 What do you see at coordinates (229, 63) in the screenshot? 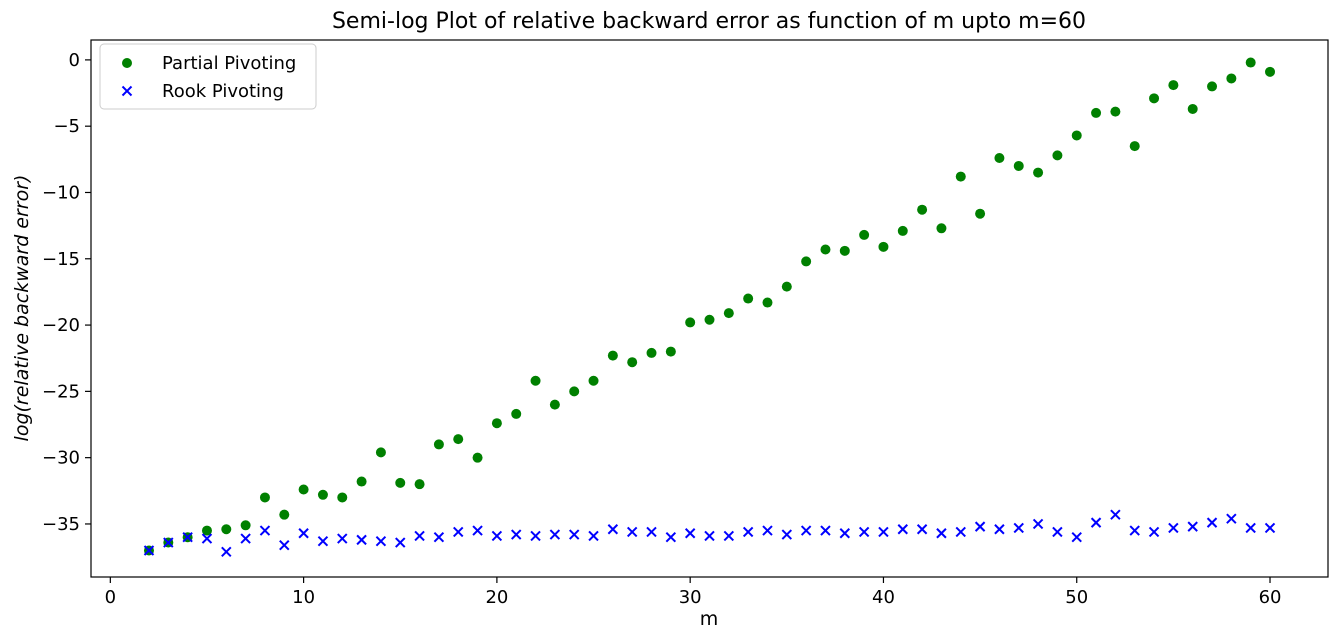
I see `legend-entry: Partial Pivoting` at bounding box center [229, 63].